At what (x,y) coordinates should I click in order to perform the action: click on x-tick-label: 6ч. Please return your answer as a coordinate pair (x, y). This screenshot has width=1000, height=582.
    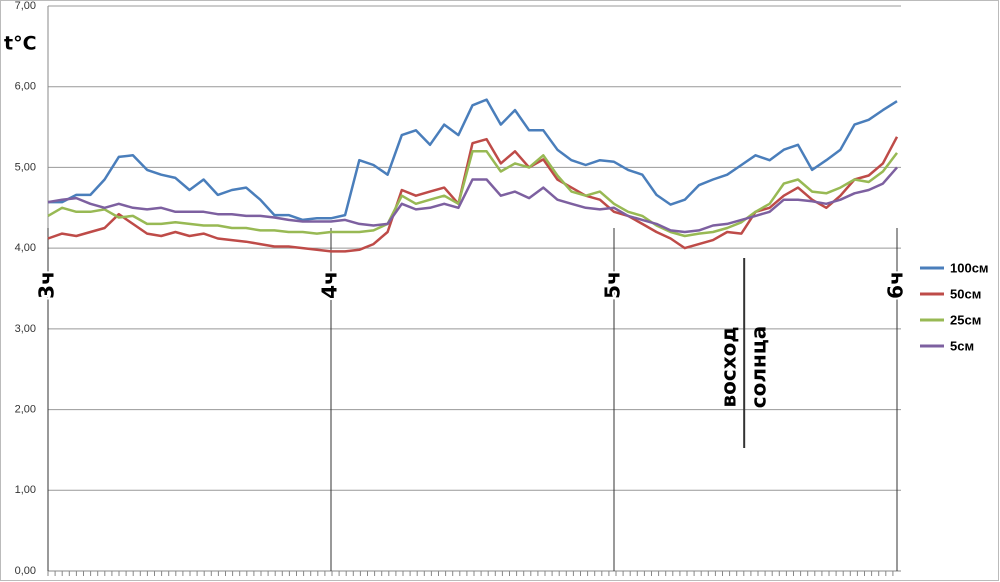
    Looking at the image, I should click on (896, 285).